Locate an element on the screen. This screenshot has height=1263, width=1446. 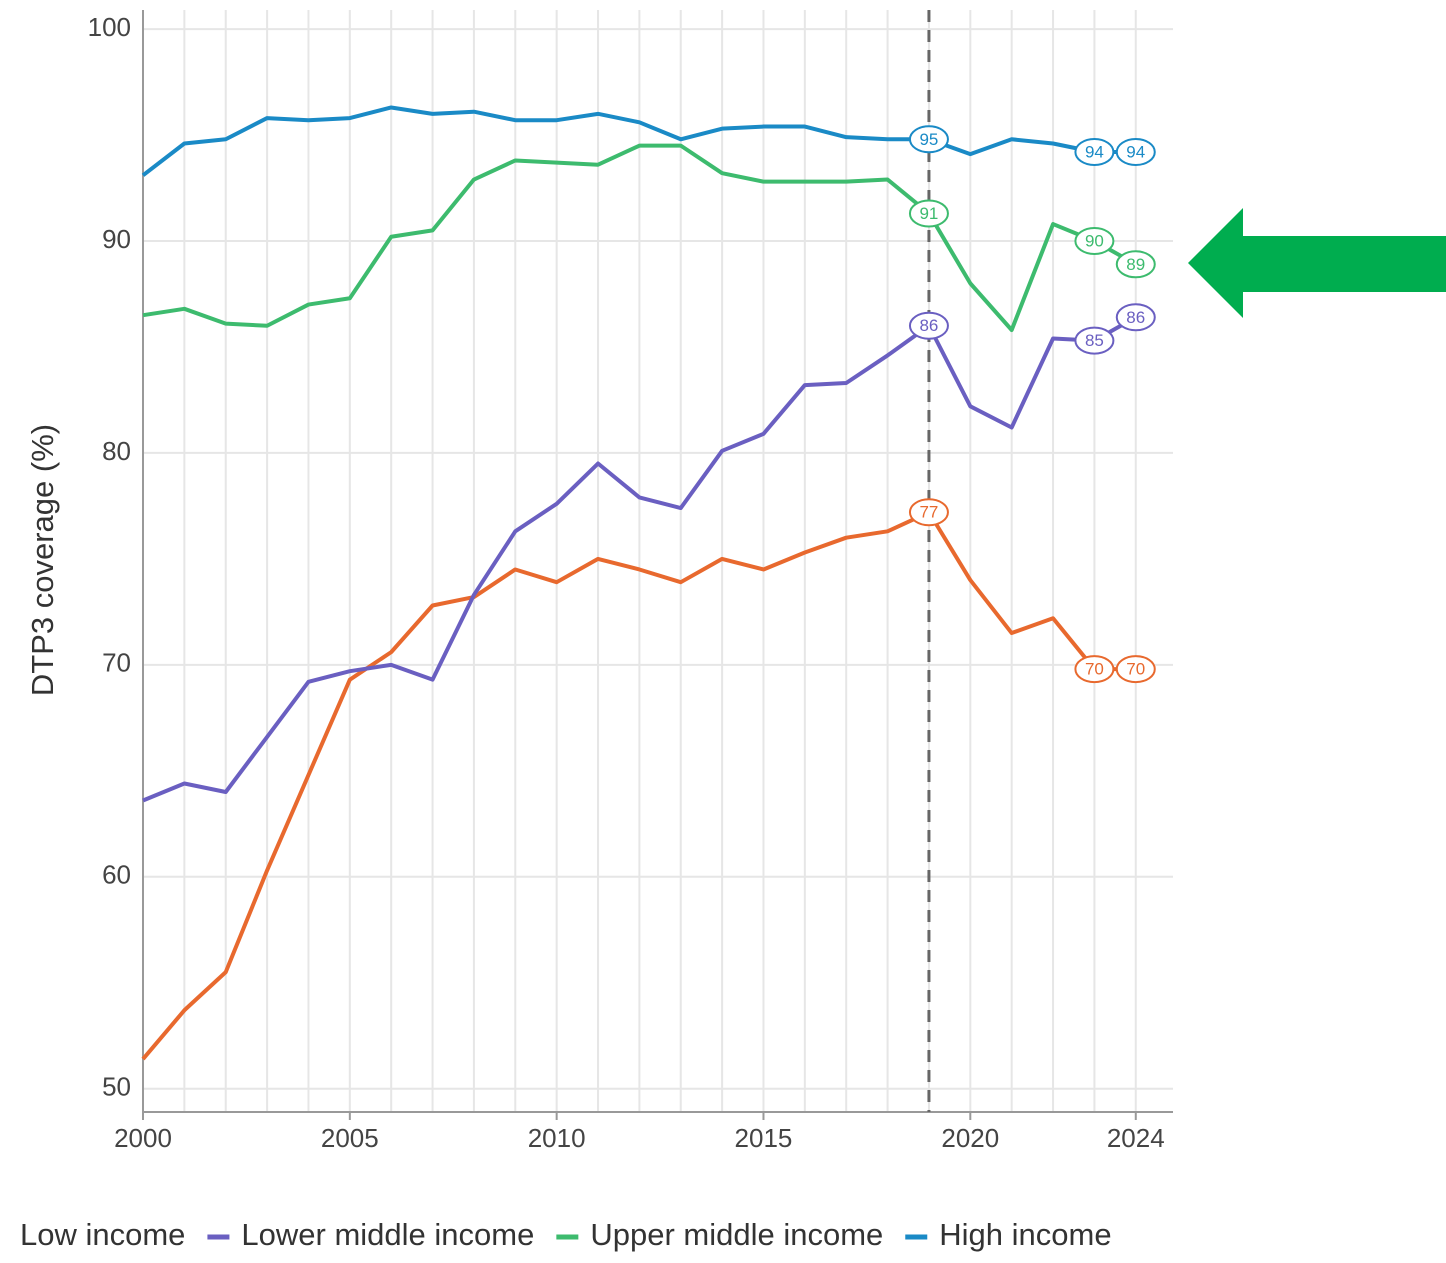
y-tick-label: 90 is located at coordinates (116, 239).